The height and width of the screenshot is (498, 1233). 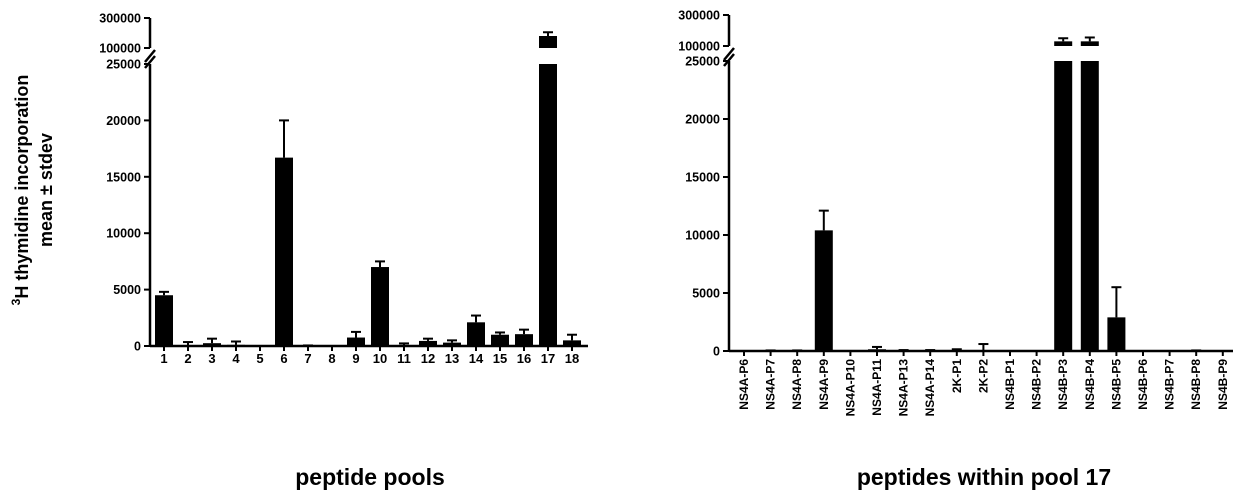 What do you see at coordinates (1090, 384) in the screenshot?
I see `x-tick-label: NS4B-P4` at bounding box center [1090, 384].